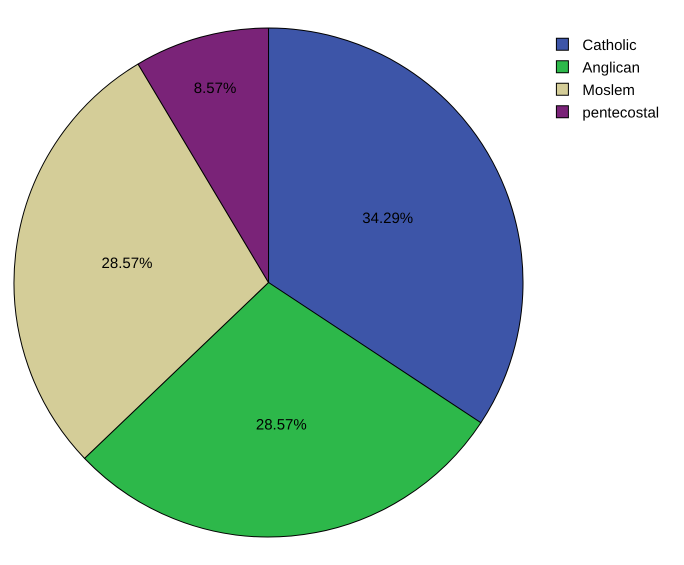 The height and width of the screenshot is (565, 684). I want to click on data-label: 8.57%, so click(215, 89).